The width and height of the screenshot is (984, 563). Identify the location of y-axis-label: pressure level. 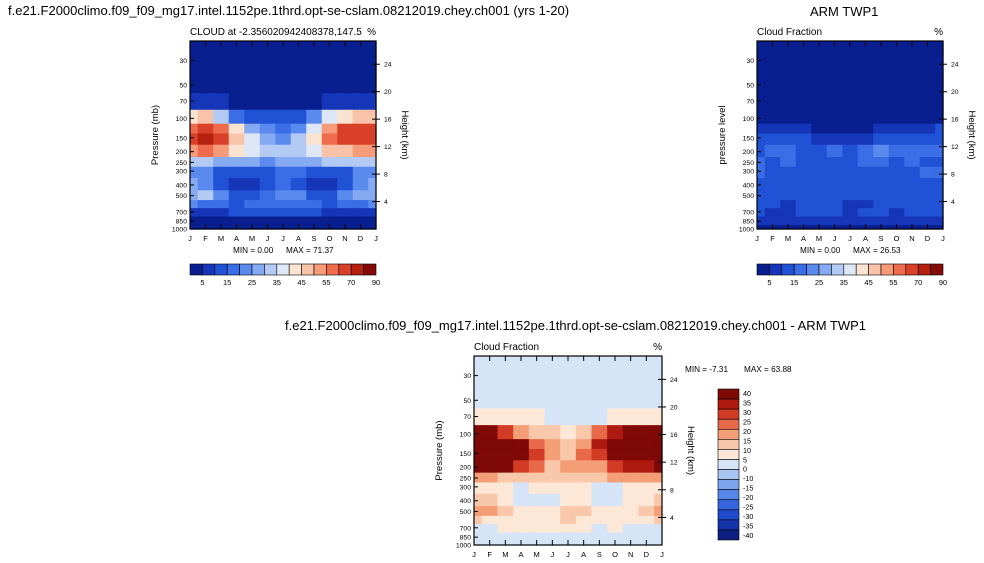
(722, 134).